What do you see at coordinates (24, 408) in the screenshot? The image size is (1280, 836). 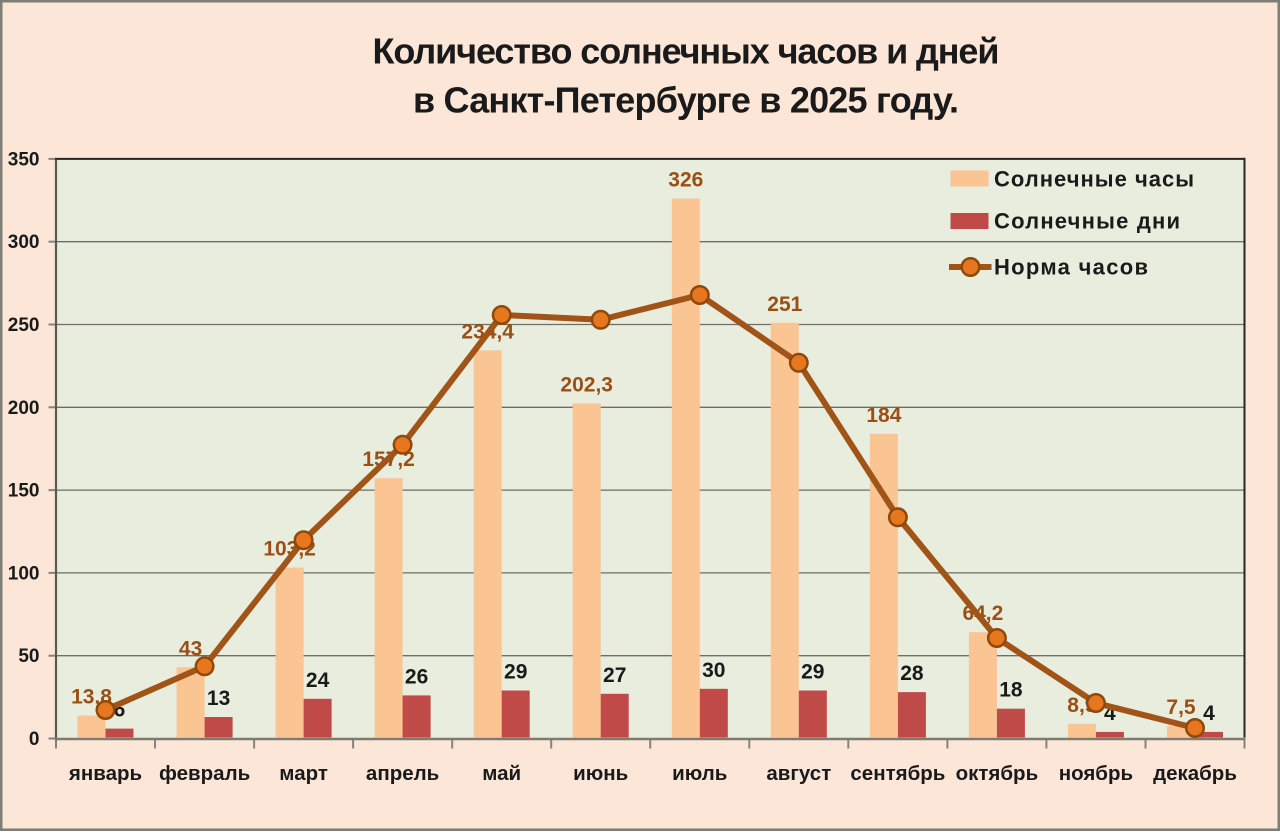 I see `svg-text: 200` at bounding box center [24, 408].